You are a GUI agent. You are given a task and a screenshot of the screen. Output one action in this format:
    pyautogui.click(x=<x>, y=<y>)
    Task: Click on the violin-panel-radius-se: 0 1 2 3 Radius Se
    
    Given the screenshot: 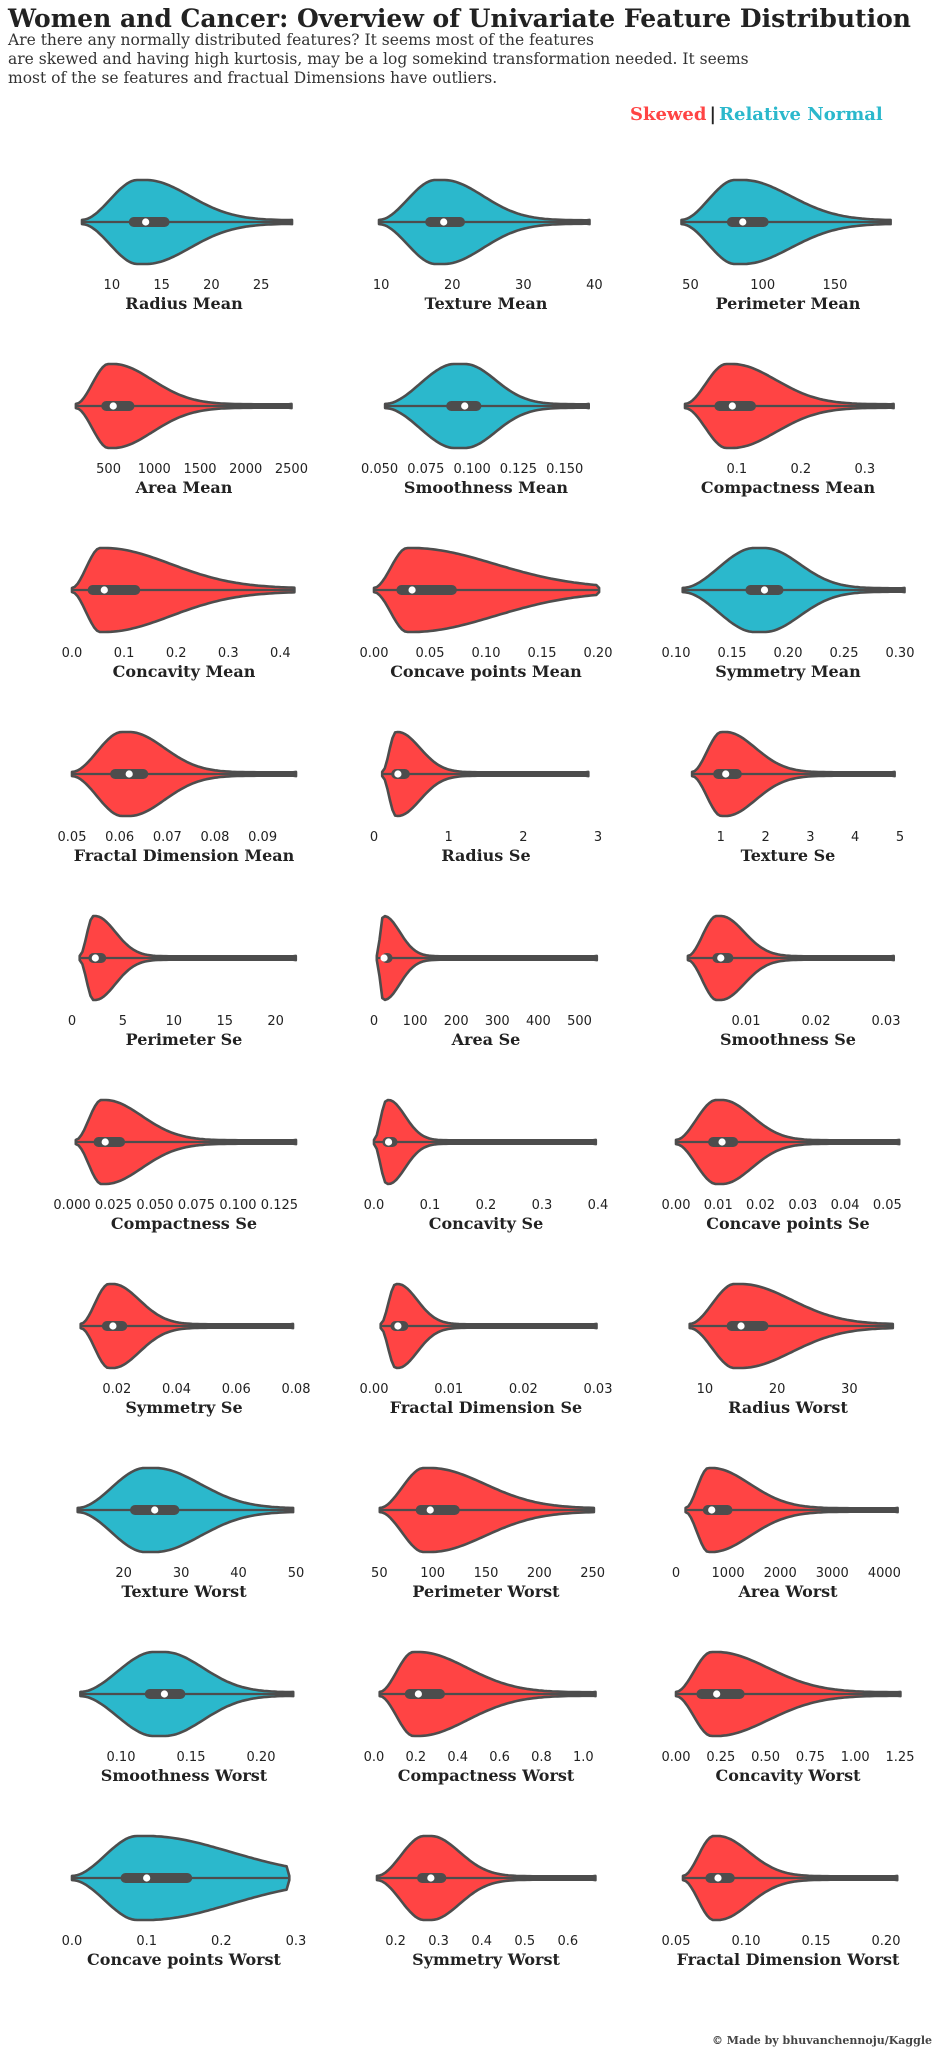 What is the action you would take?
    pyautogui.click(x=486, y=797)
    